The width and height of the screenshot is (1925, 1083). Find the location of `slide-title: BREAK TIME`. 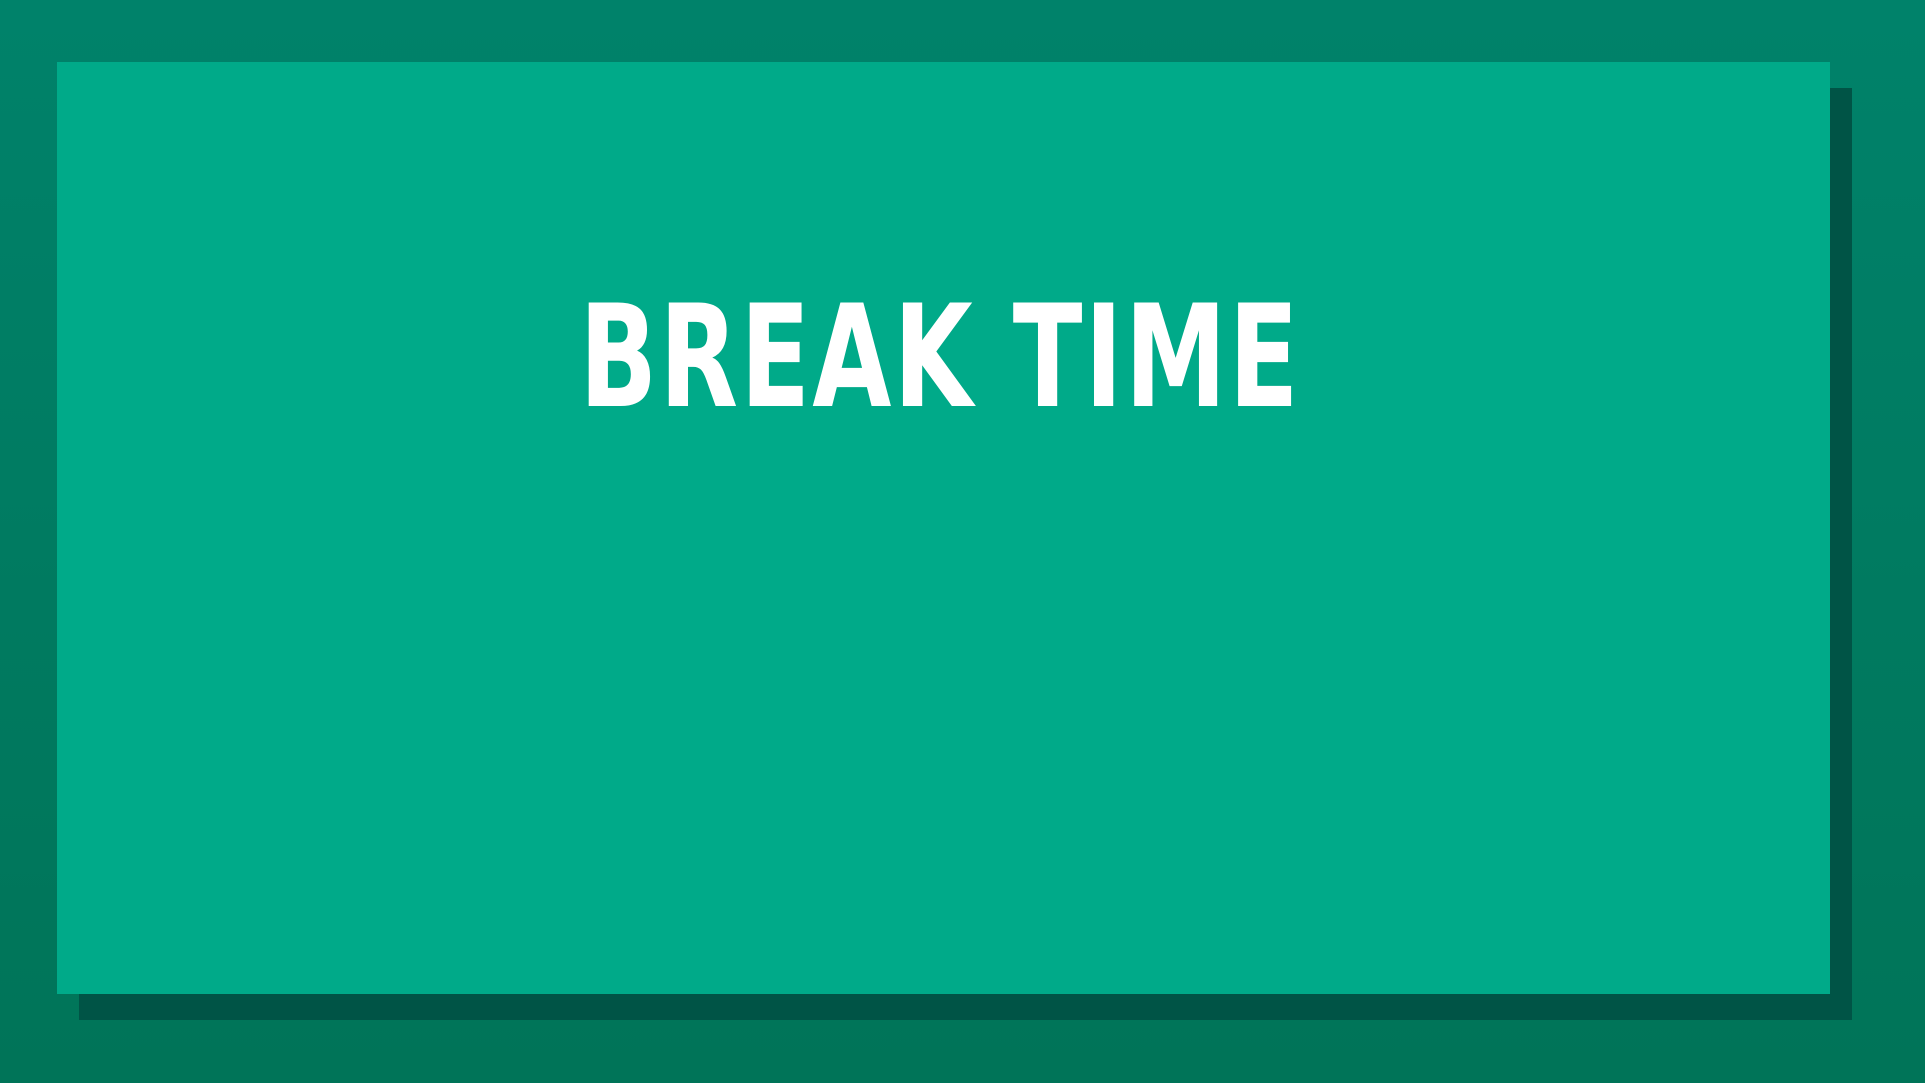

slide-title: BREAK TIME is located at coordinates (940, 357).